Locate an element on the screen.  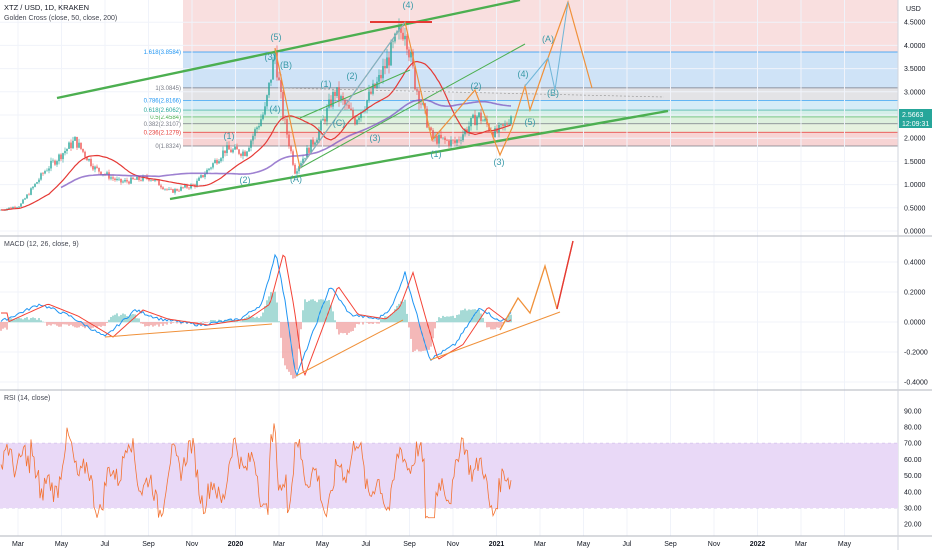
macd-title: MACD (12, 26, close, 9) is located at coordinates (41, 244).